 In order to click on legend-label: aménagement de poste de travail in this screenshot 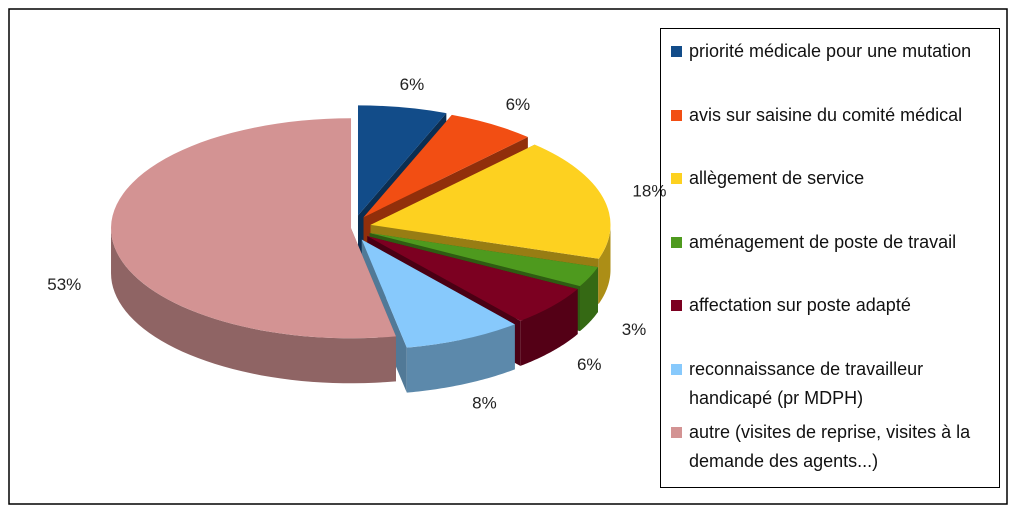, I will do `click(823, 241)`.